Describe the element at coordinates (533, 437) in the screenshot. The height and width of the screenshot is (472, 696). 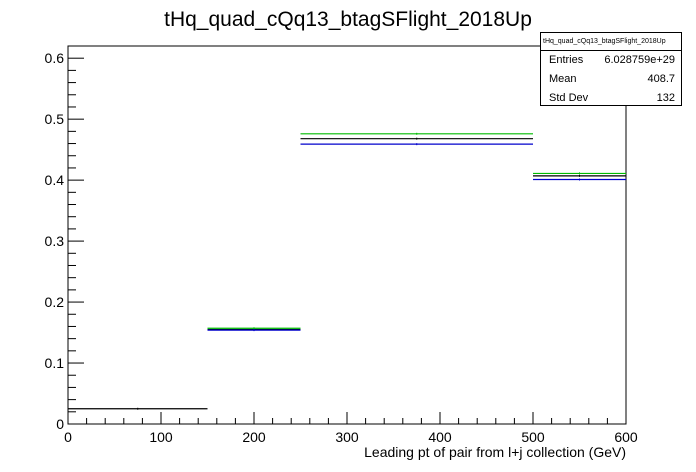
I see `x-tick-label: 500` at that location.